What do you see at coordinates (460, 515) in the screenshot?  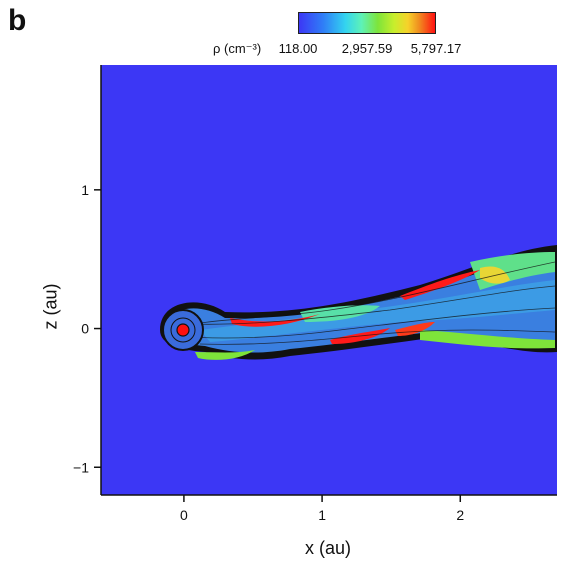 I see `x-tick-label: 2` at bounding box center [460, 515].